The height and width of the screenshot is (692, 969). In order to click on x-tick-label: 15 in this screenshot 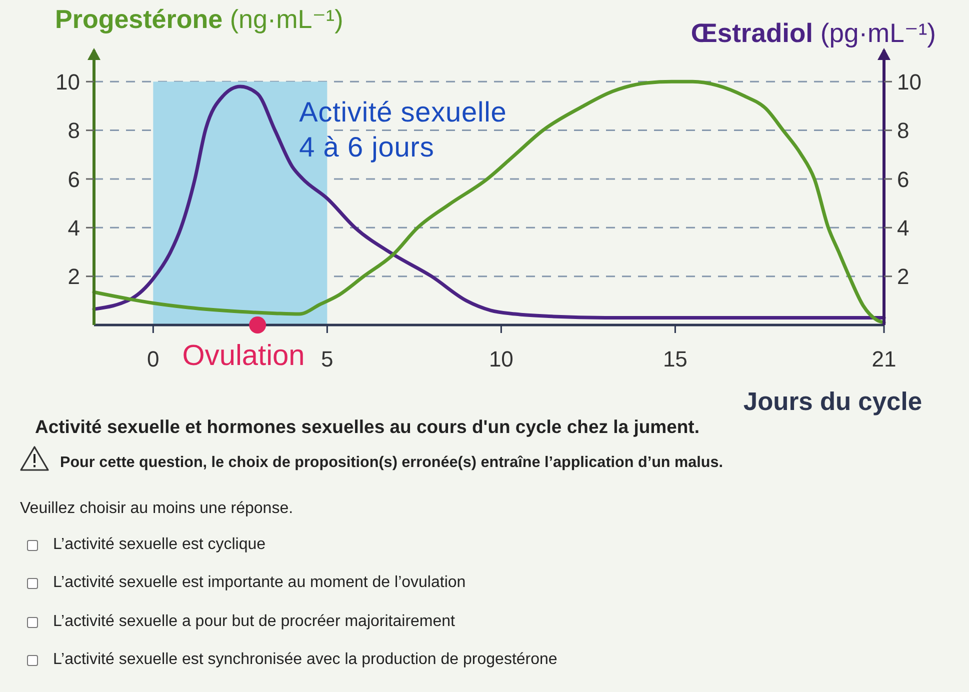, I will do `click(675, 359)`.